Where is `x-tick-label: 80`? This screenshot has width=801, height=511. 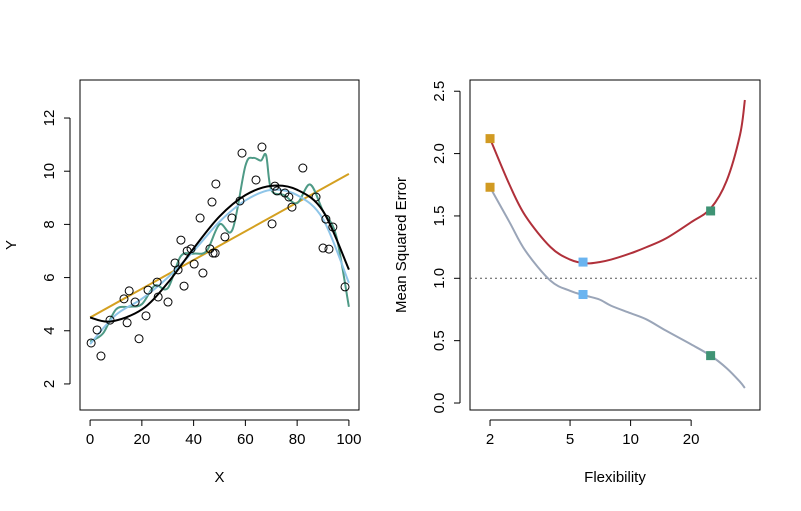 x-tick-label: 80 is located at coordinates (297, 439).